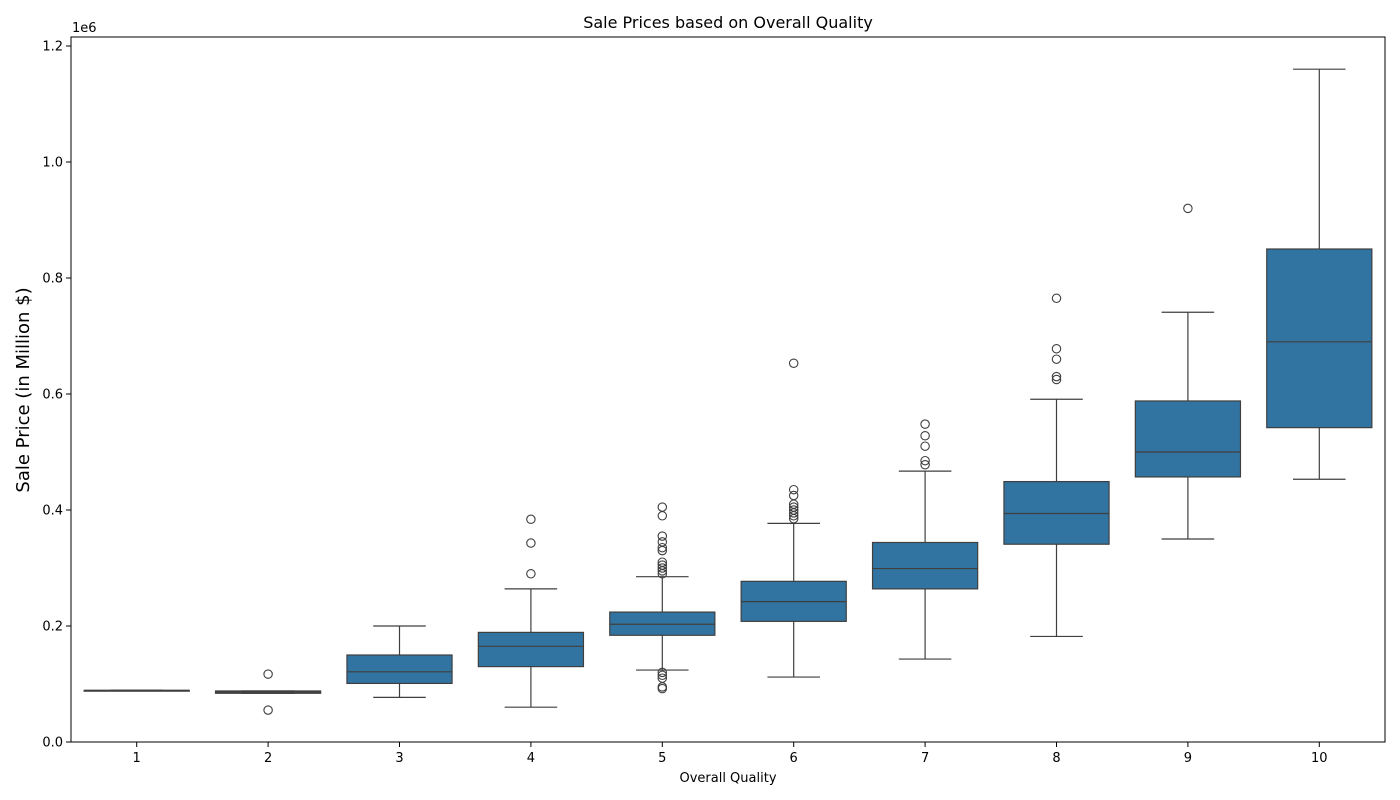 The width and height of the screenshot is (1400, 800). Describe the element at coordinates (52, 743) in the screenshot. I see `y-tick-label: 0.0` at that location.